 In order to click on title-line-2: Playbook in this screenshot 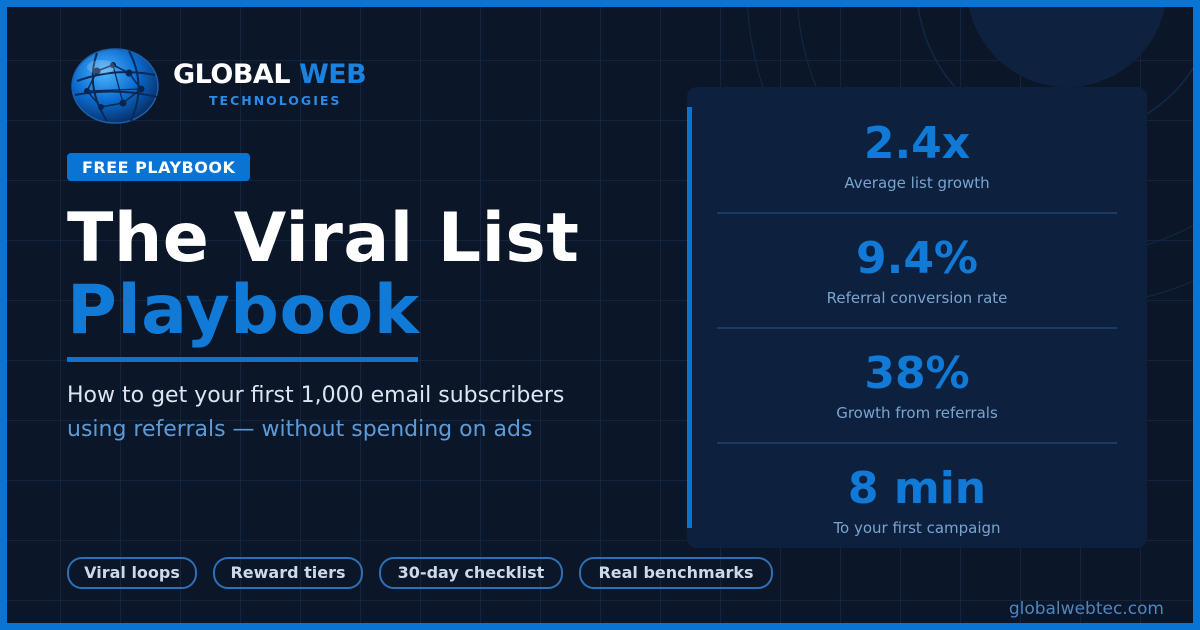, I will do `click(243, 310)`.